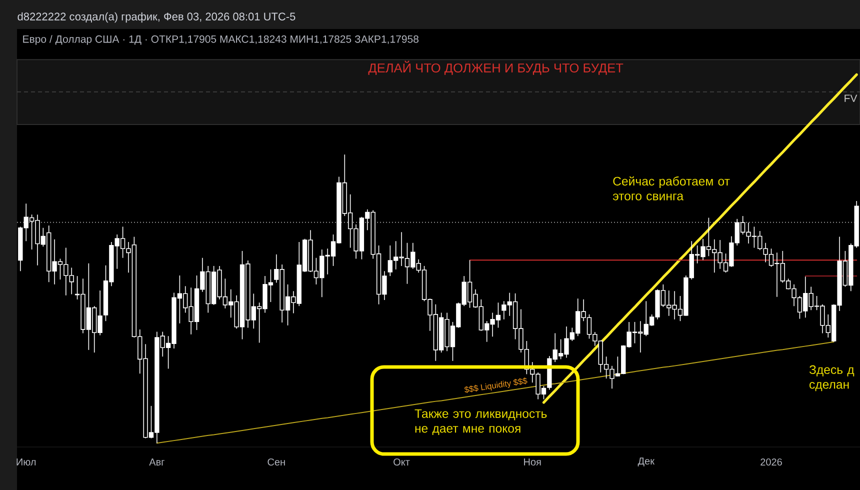  What do you see at coordinates (532, 462) in the screenshot?
I see `x-tick-label: Ноя` at bounding box center [532, 462].